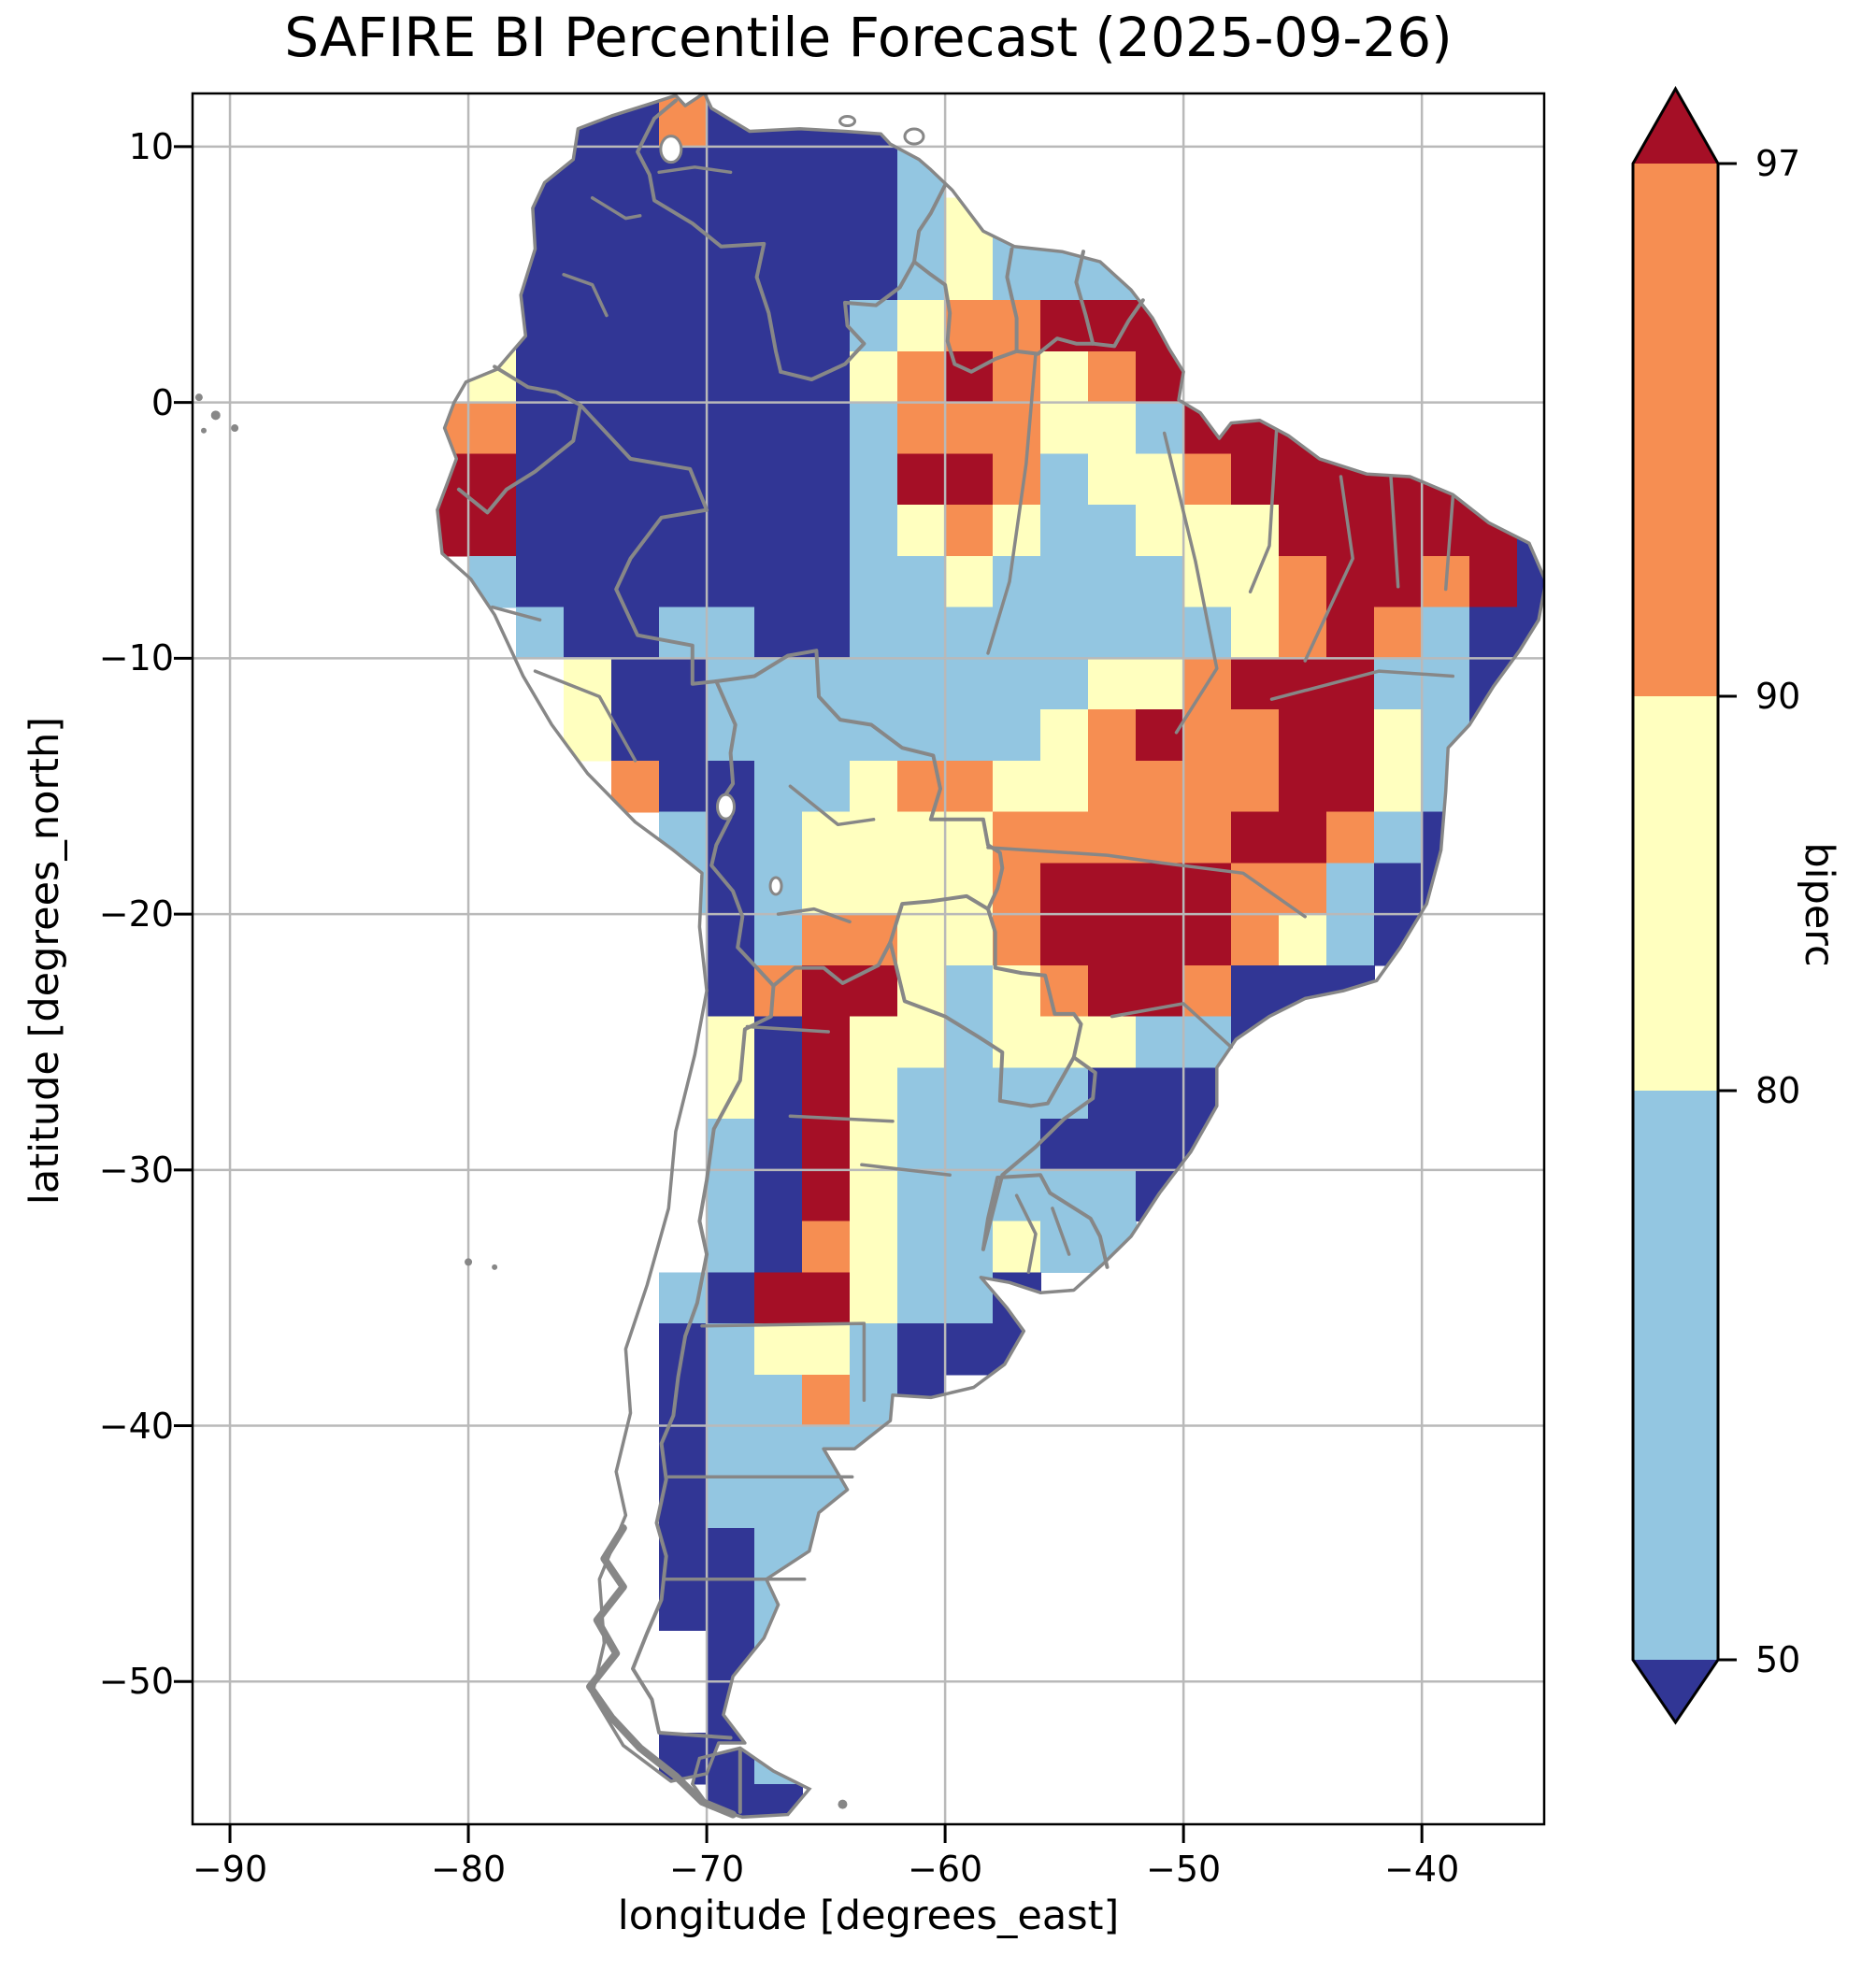 The width and height of the screenshot is (1876, 1971). Describe the element at coordinates (946, 1869) in the screenshot. I see `x-tick-label: −60` at that location.